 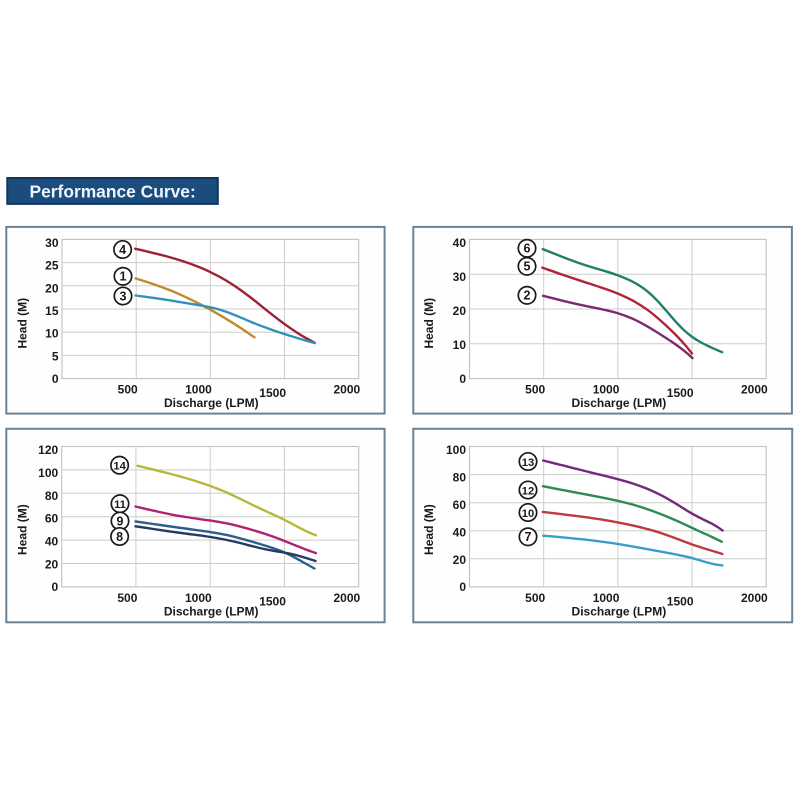 What do you see at coordinates (119, 537) in the screenshot?
I see `svg-text: 8` at bounding box center [119, 537].